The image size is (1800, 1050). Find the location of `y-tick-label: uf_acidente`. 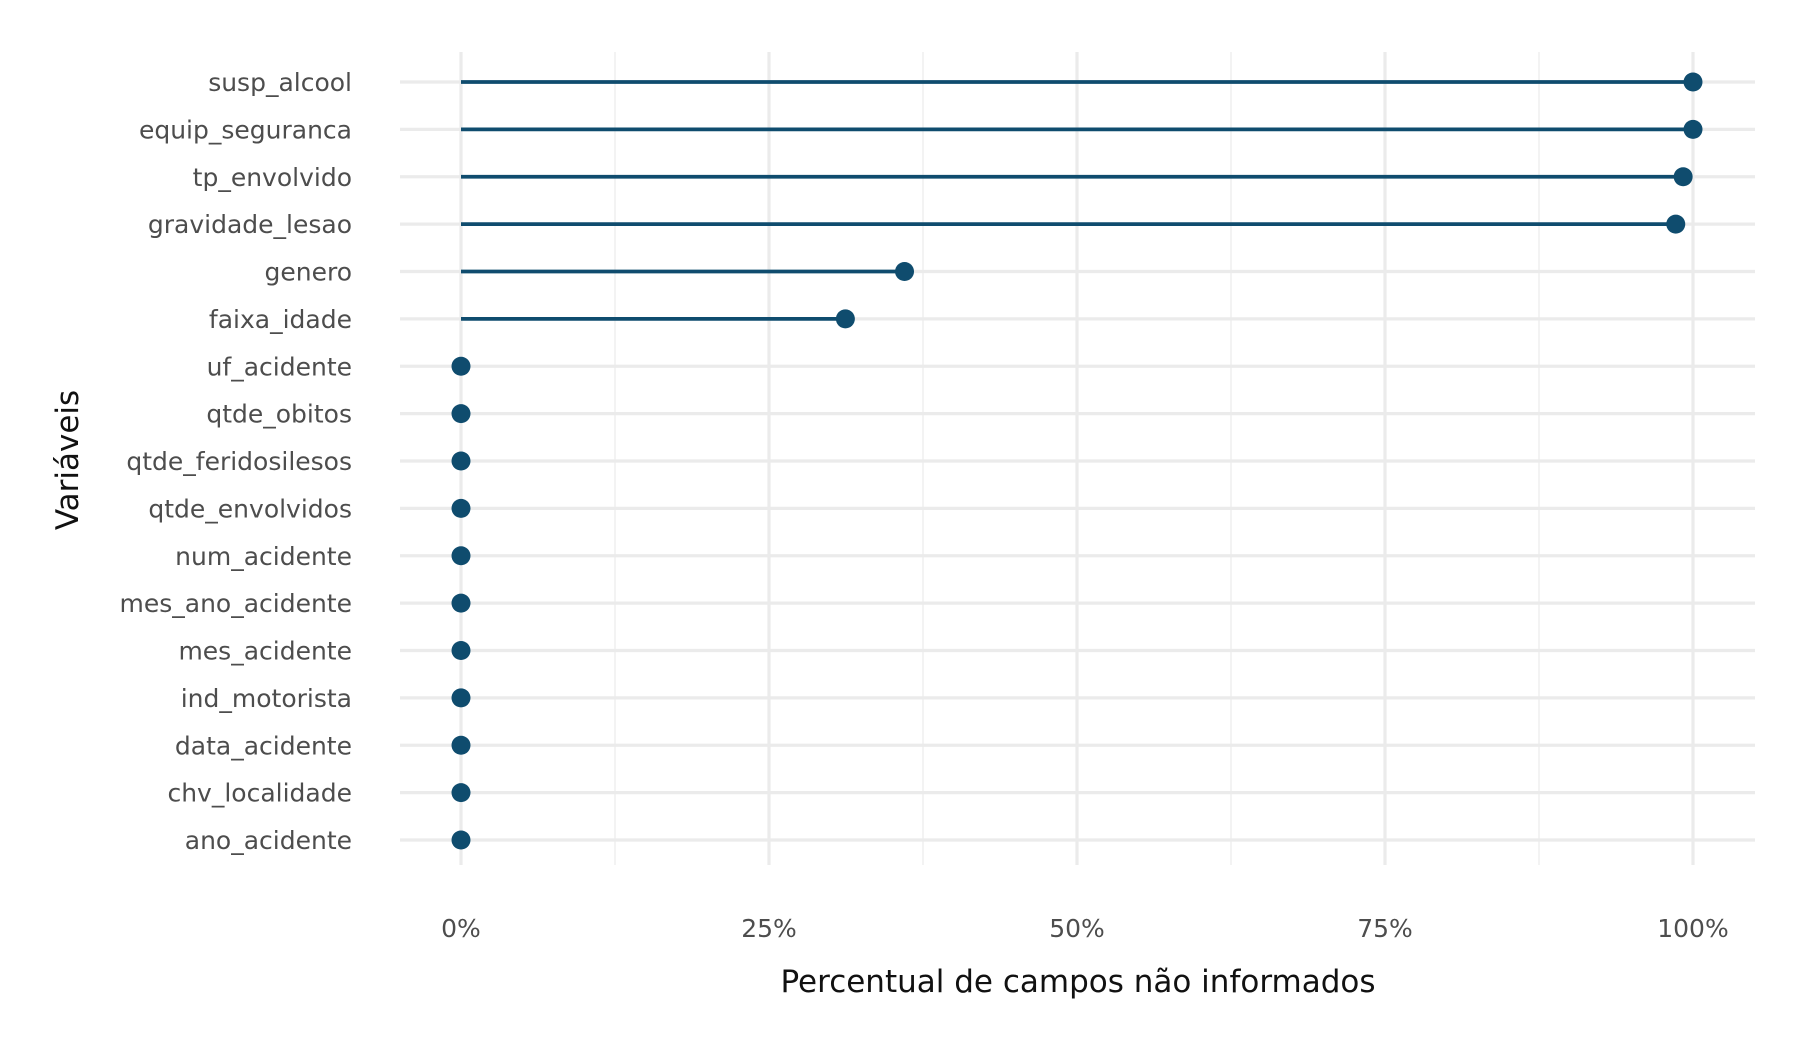

y-tick-label: uf_acidente is located at coordinates (279, 366).